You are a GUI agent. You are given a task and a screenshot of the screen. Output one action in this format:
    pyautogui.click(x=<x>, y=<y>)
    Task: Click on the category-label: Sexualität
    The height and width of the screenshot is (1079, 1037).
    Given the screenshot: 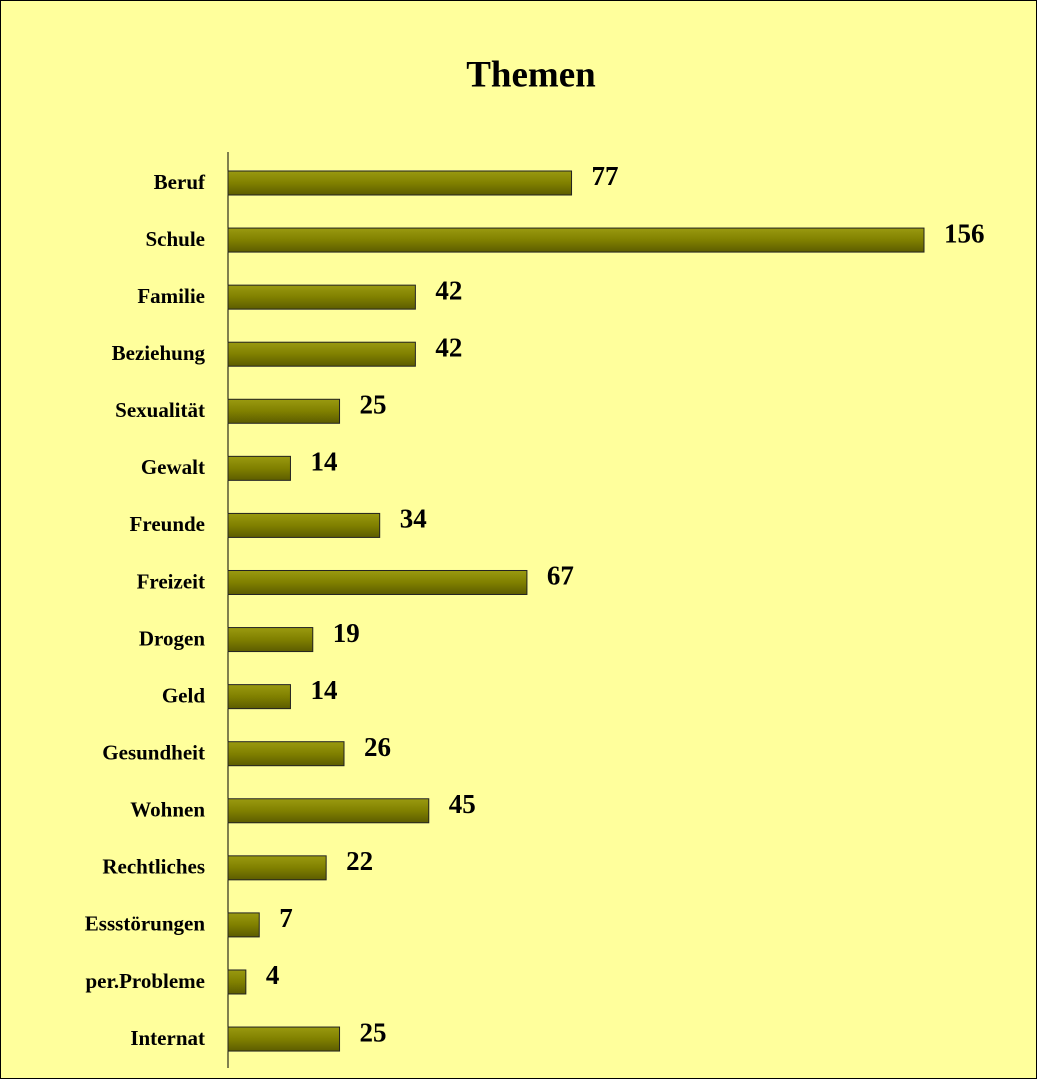 What is the action you would take?
    pyautogui.click(x=160, y=410)
    